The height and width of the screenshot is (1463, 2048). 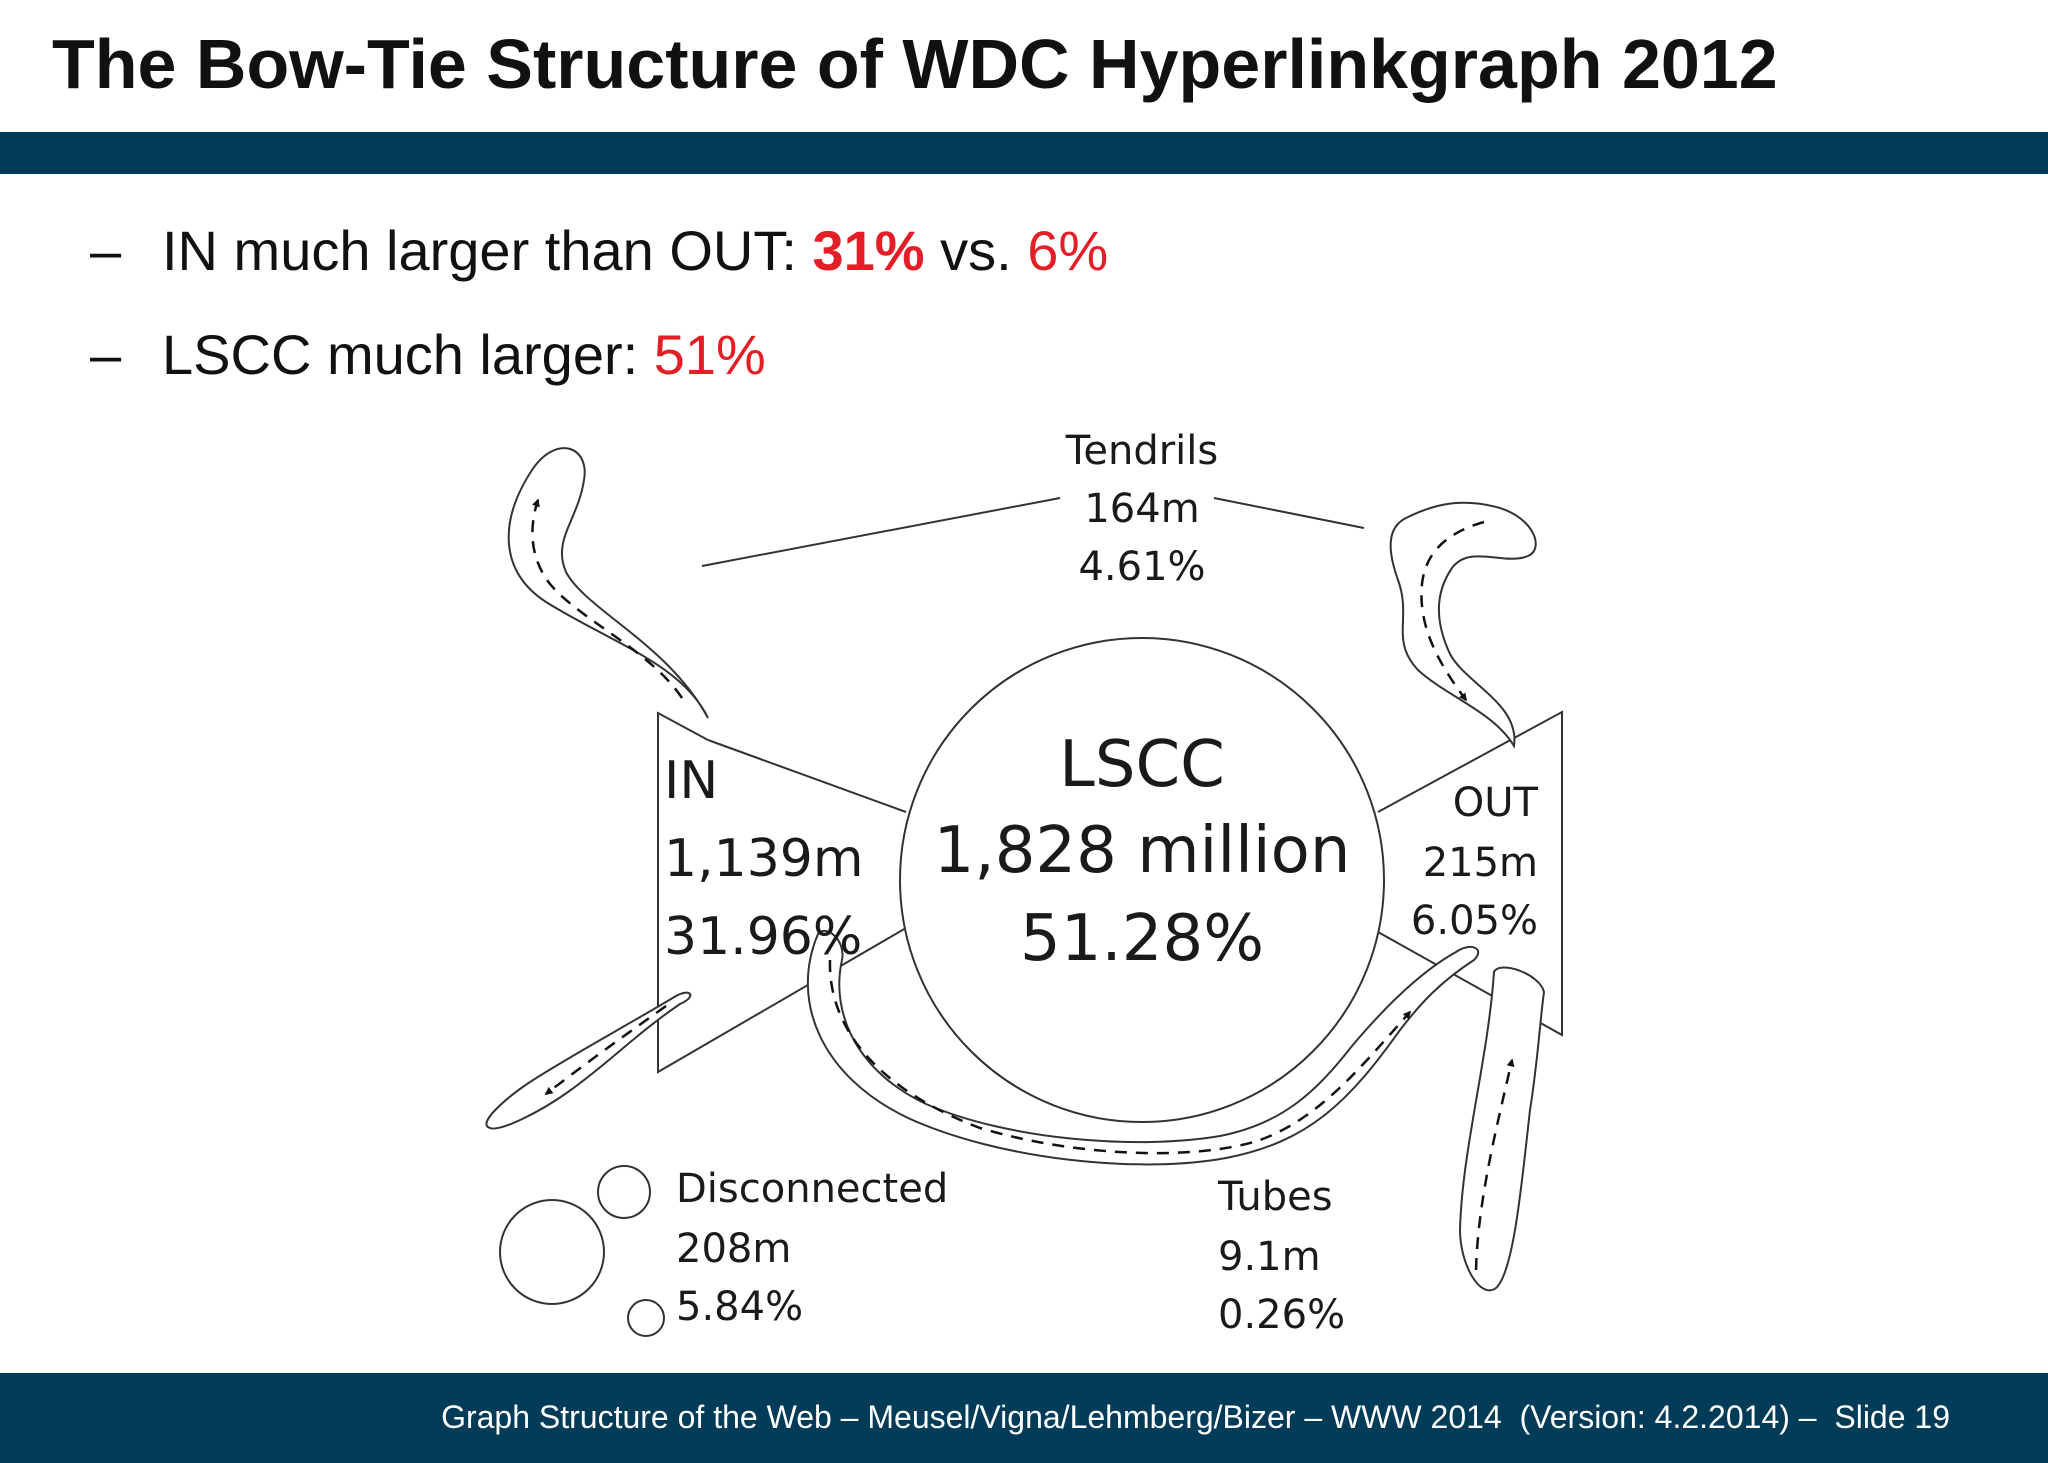 What do you see at coordinates (807, 776) in the screenshot?
I see `in-to-lscc-line` at bounding box center [807, 776].